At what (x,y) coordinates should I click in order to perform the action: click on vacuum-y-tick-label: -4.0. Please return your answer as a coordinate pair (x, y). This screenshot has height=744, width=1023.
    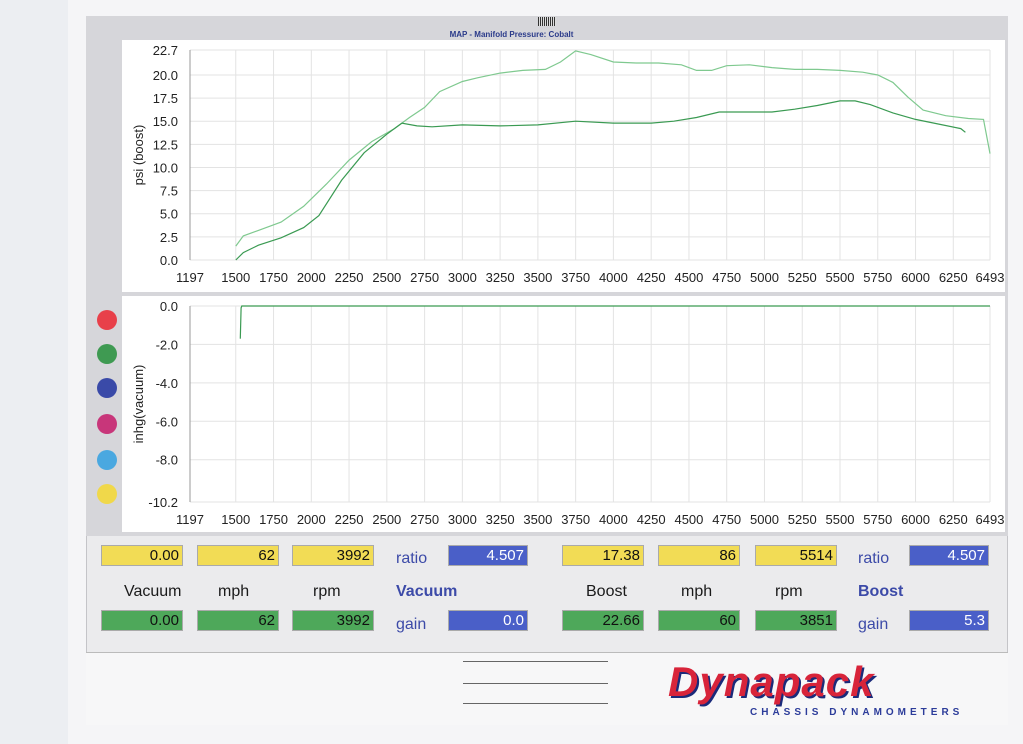
    Looking at the image, I should click on (167, 383).